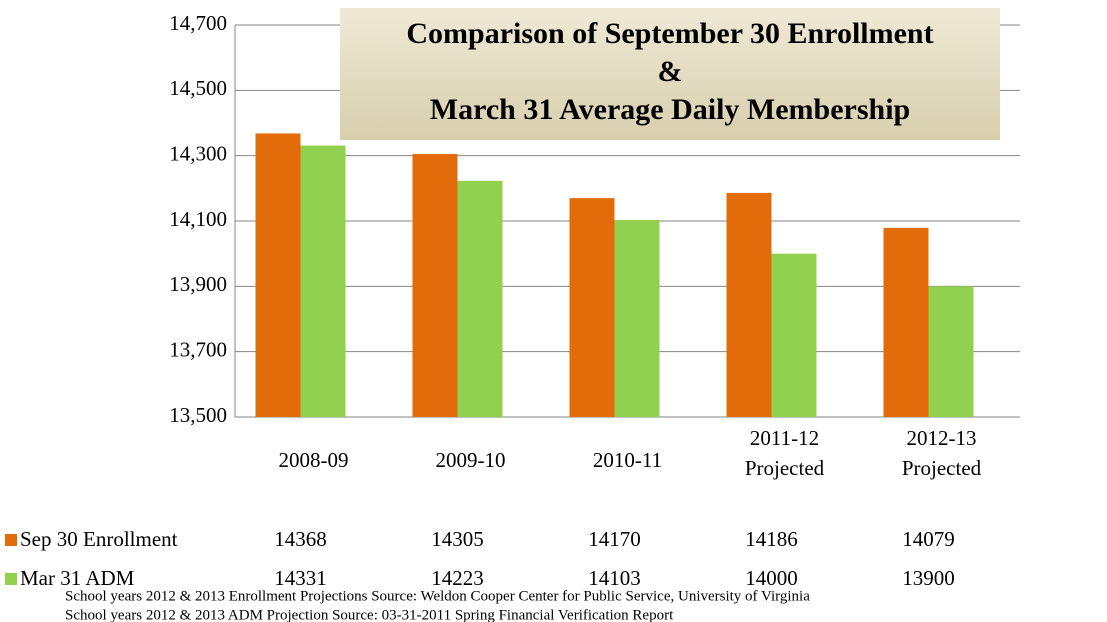  What do you see at coordinates (471, 460) in the screenshot?
I see `x-tick-label: 2009-10` at bounding box center [471, 460].